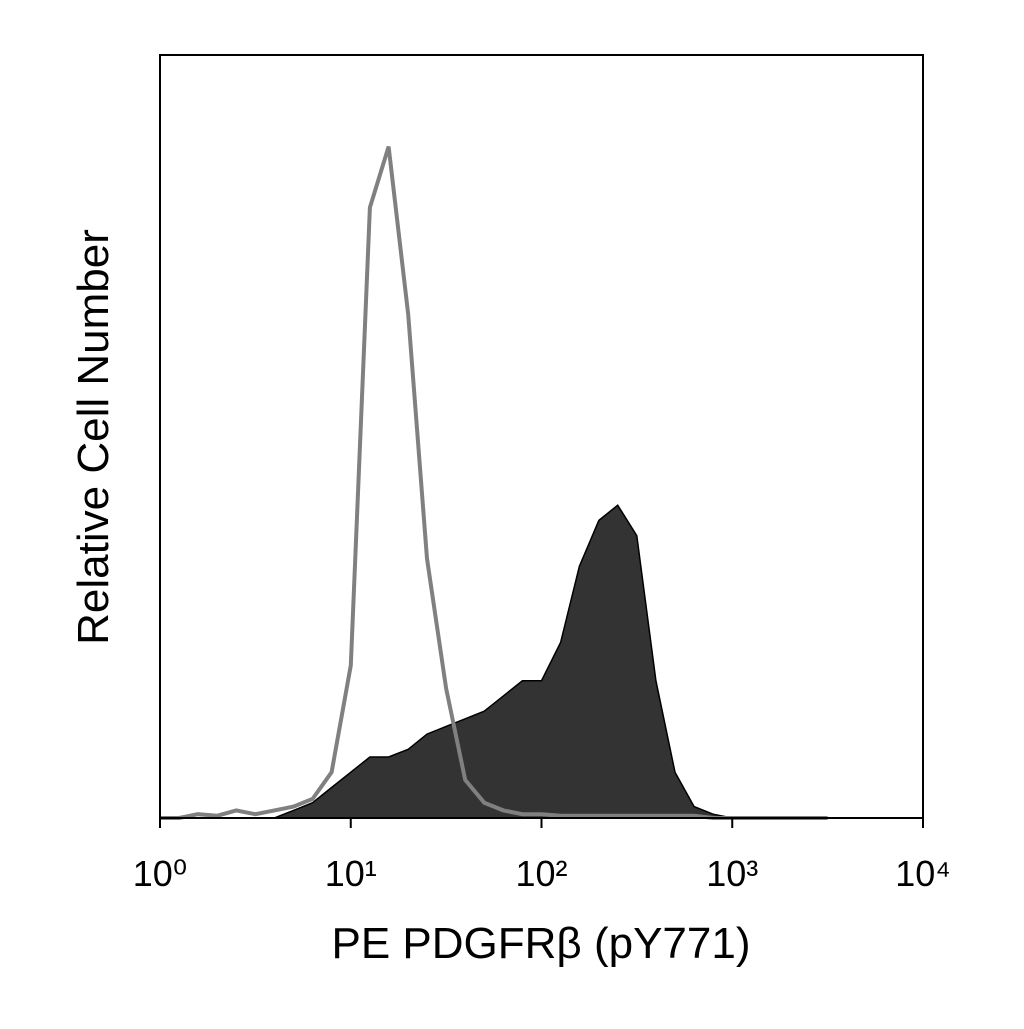  What do you see at coordinates (541, 873) in the screenshot?
I see `x-tick-label: 10²` at bounding box center [541, 873].